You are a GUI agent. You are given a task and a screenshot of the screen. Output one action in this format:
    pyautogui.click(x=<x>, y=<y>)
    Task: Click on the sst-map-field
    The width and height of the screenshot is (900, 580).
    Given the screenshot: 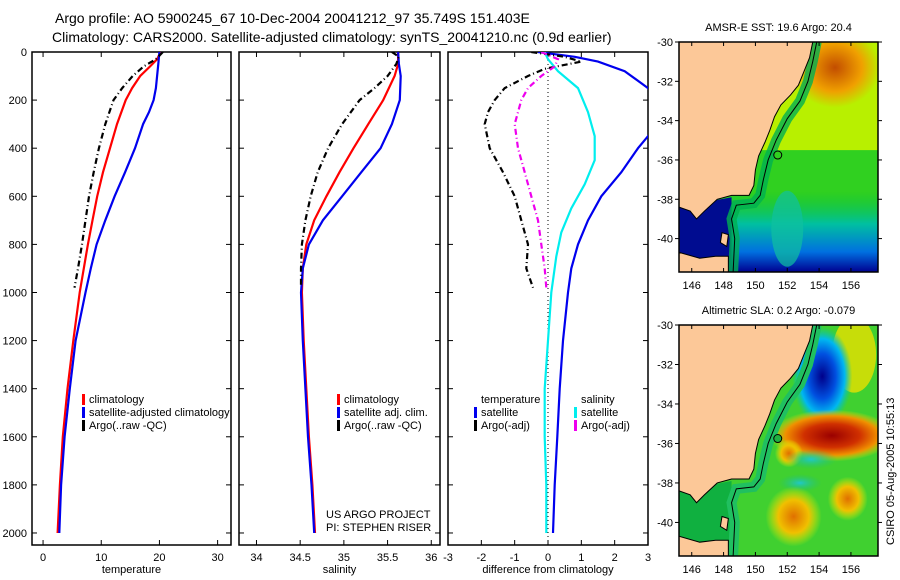 What is the action you would take?
    pyautogui.click(x=778, y=157)
    